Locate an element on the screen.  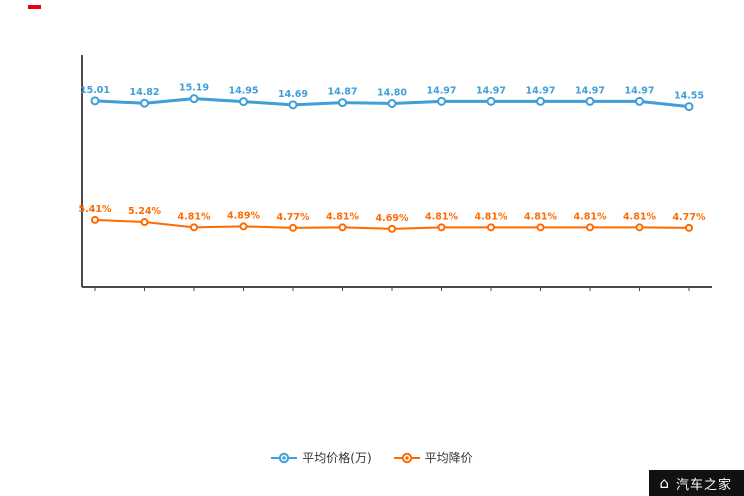
data-point-label: 14.87 is located at coordinates (342, 92).